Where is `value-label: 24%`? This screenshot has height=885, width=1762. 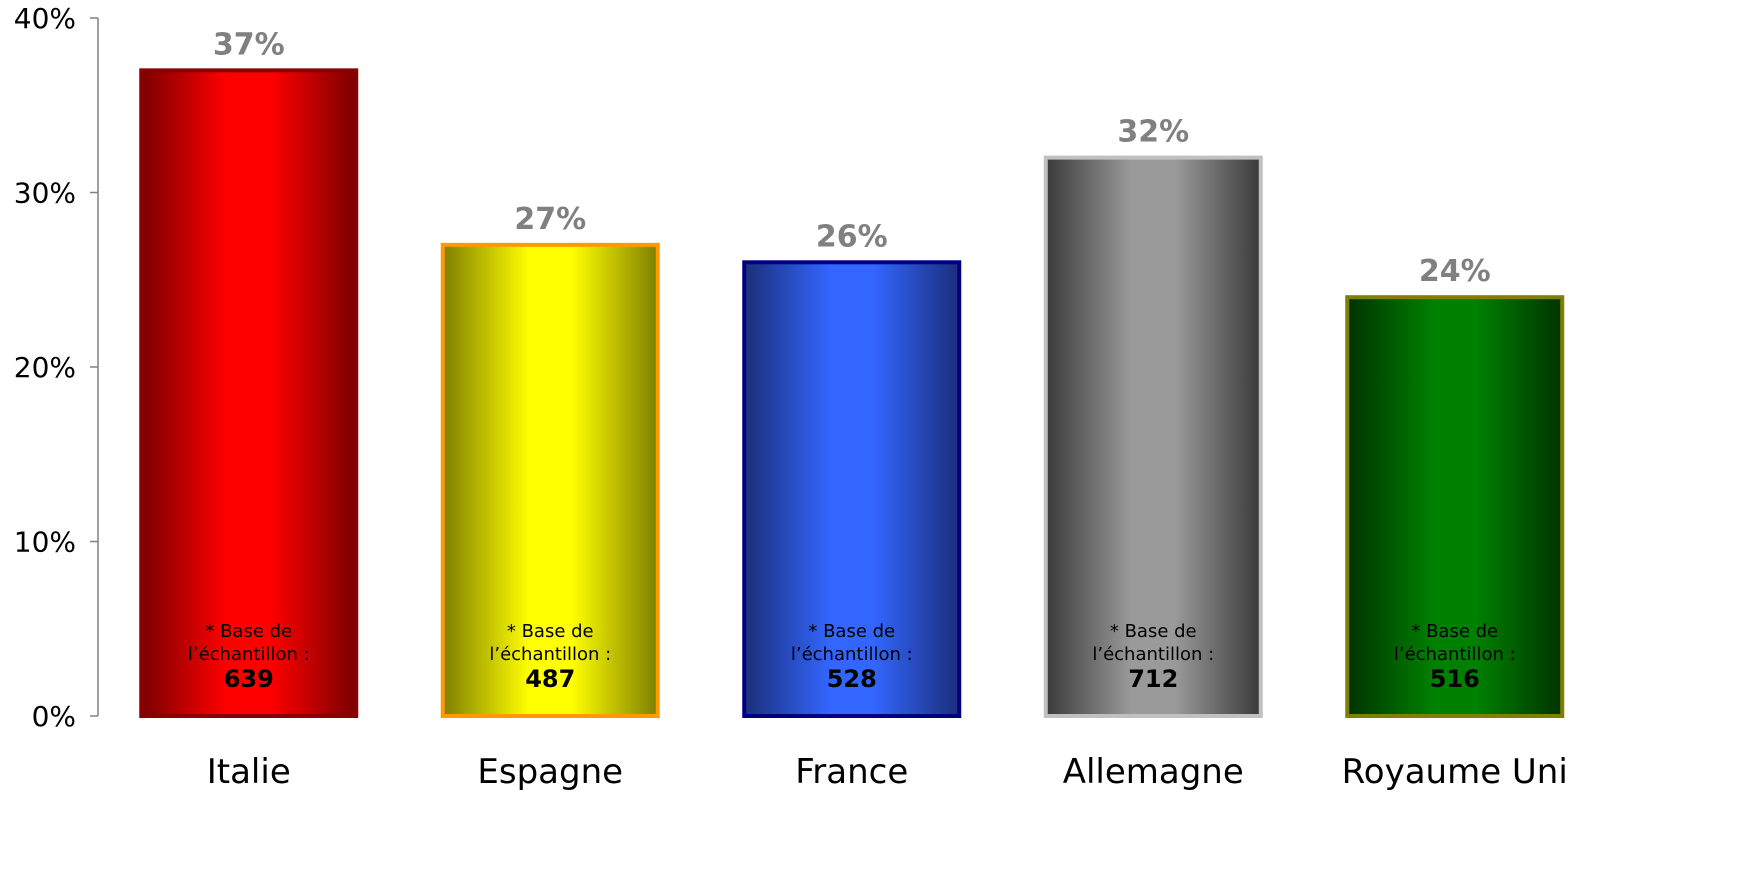
value-label: 24% is located at coordinates (1455, 271).